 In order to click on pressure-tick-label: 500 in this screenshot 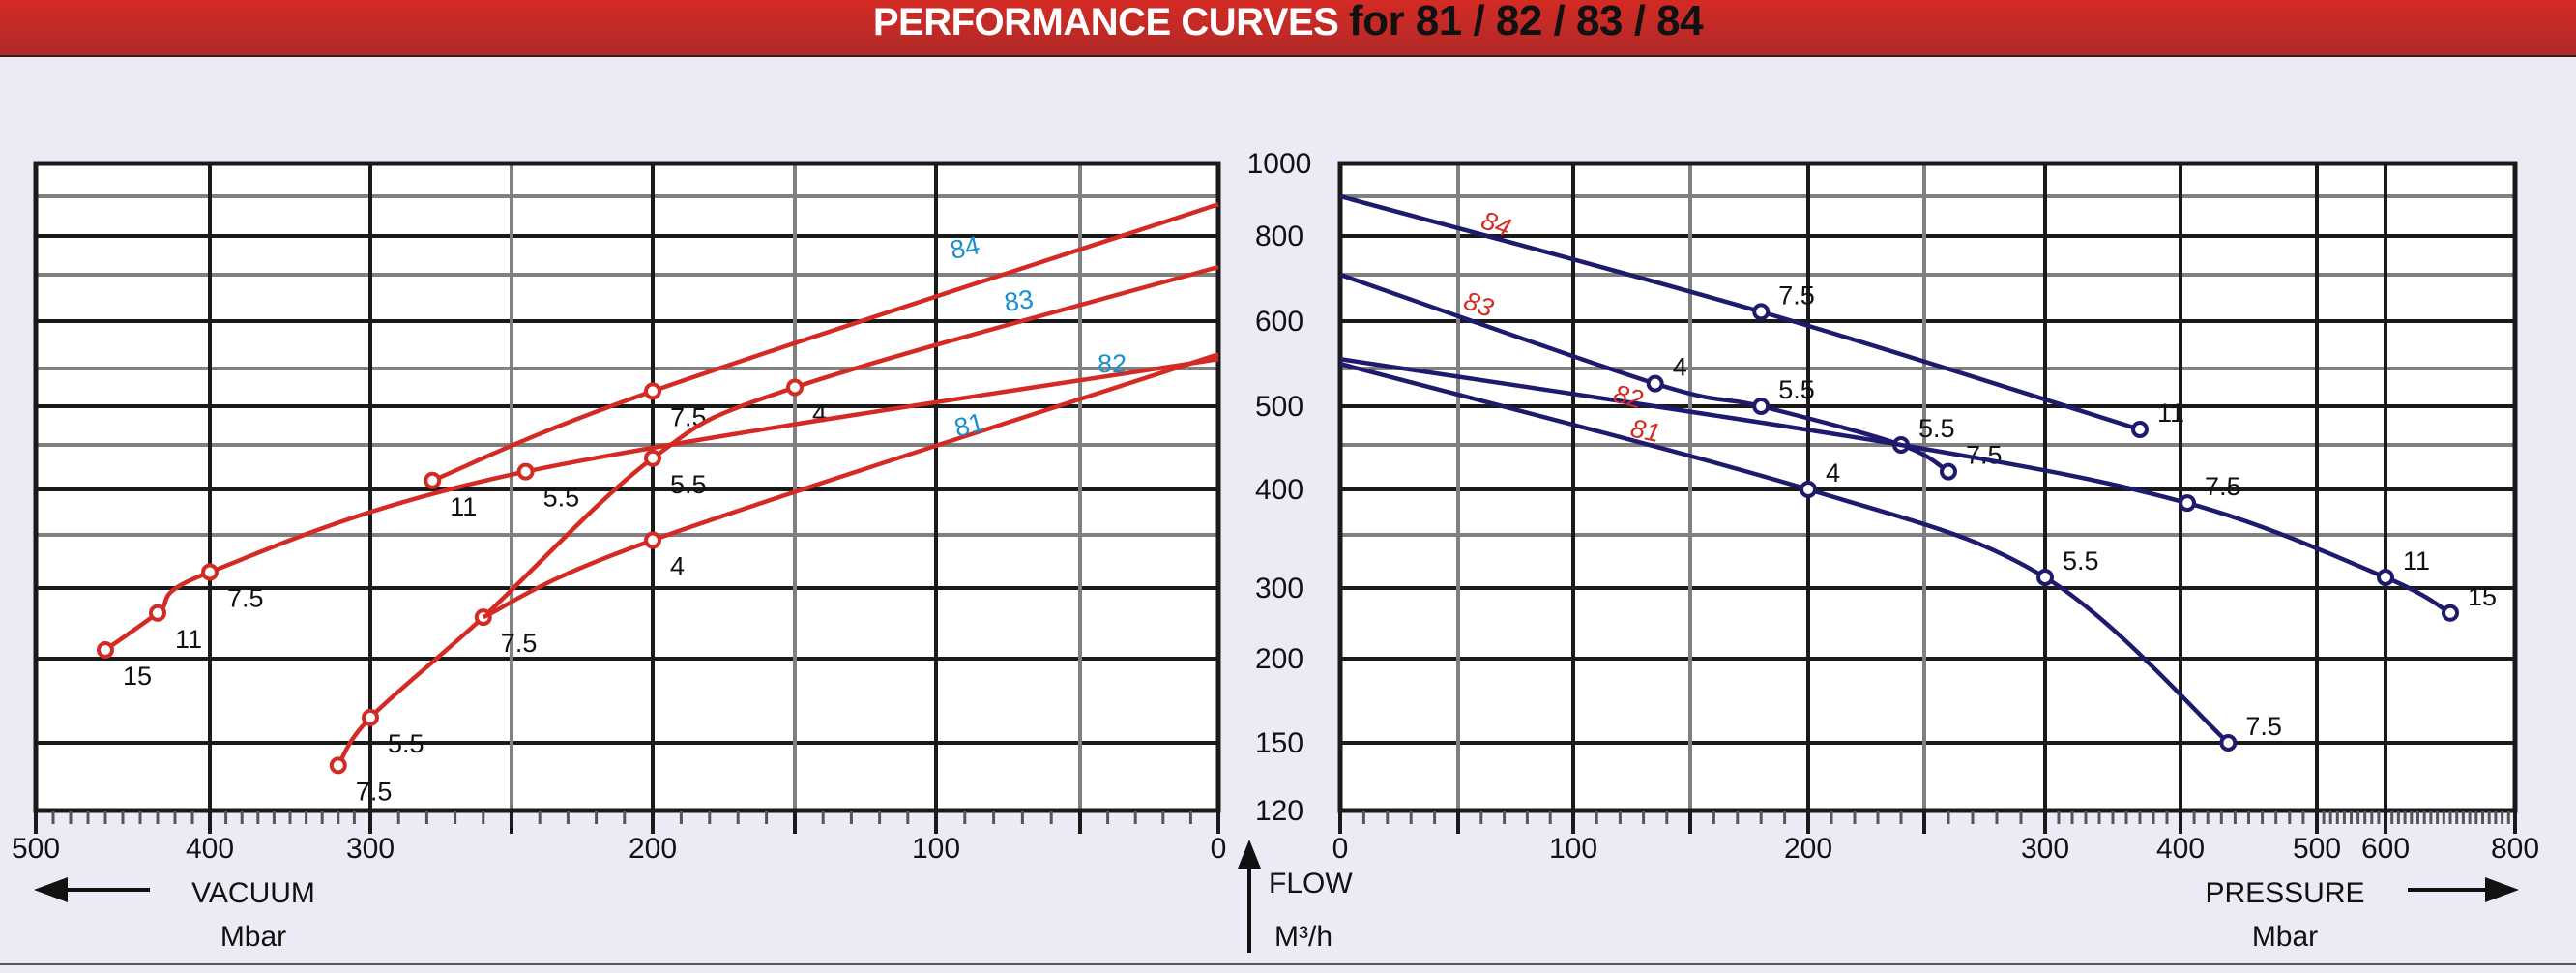, I will do `click(2317, 849)`.